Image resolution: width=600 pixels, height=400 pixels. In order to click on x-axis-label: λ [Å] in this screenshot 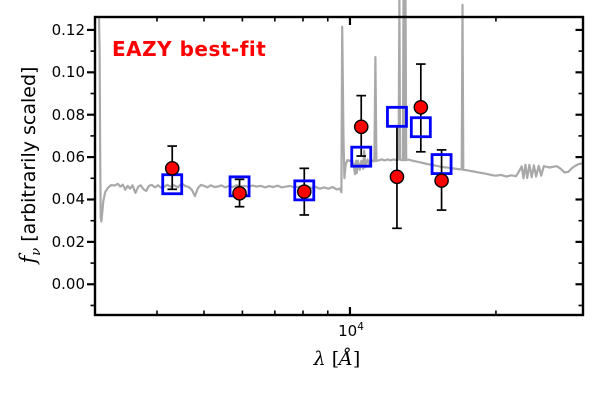, I will do `click(337, 359)`.